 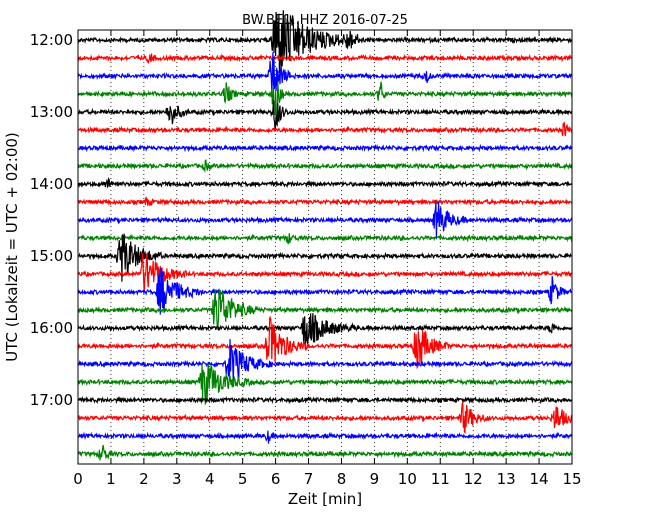 What do you see at coordinates (51, 328) in the screenshot?
I see `y-tick-label: 16:00` at bounding box center [51, 328].